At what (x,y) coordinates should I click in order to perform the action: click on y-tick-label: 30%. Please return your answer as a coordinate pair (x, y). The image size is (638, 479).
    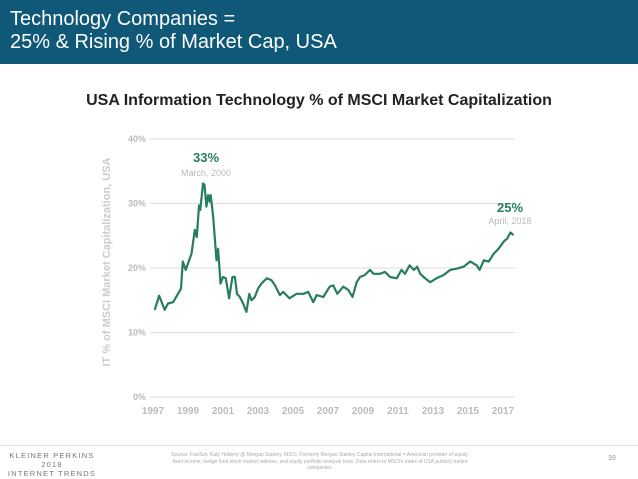
    Looking at the image, I should click on (137, 204).